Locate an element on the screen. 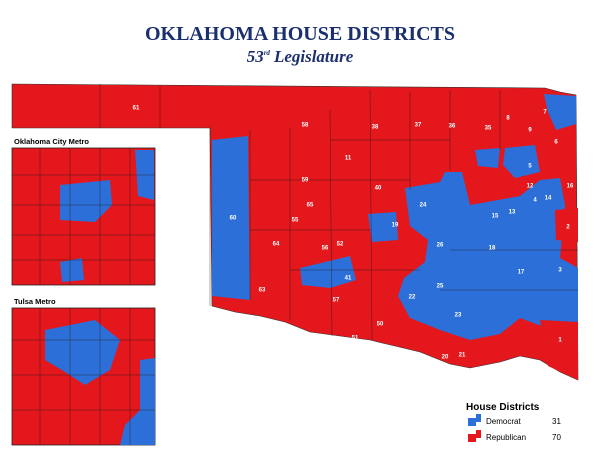  district-label: 40 is located at coordinates (378, 189).